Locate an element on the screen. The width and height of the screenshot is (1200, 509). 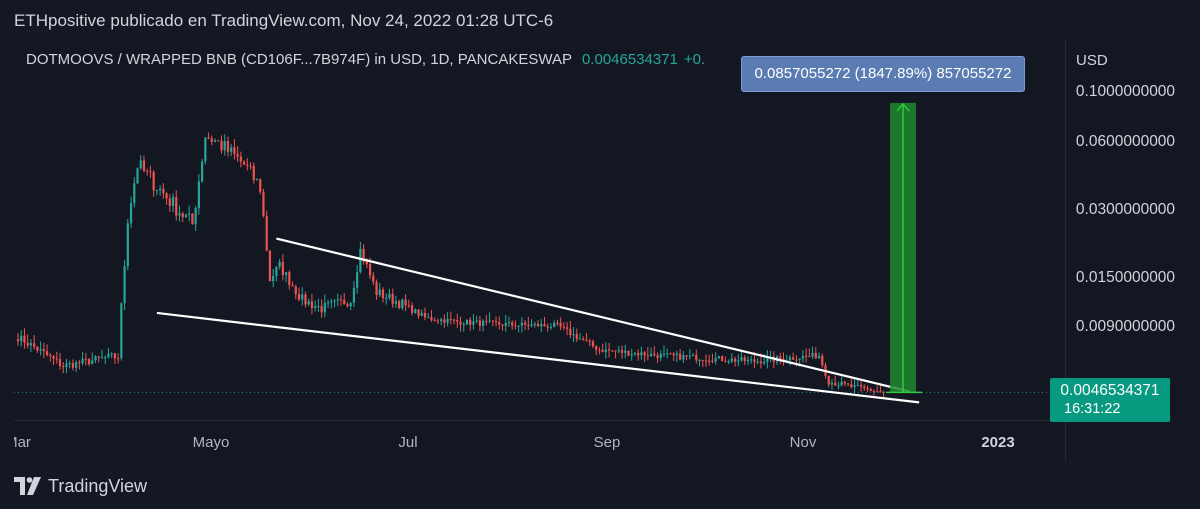
lower-trendline is located at coordinates (538, 357).